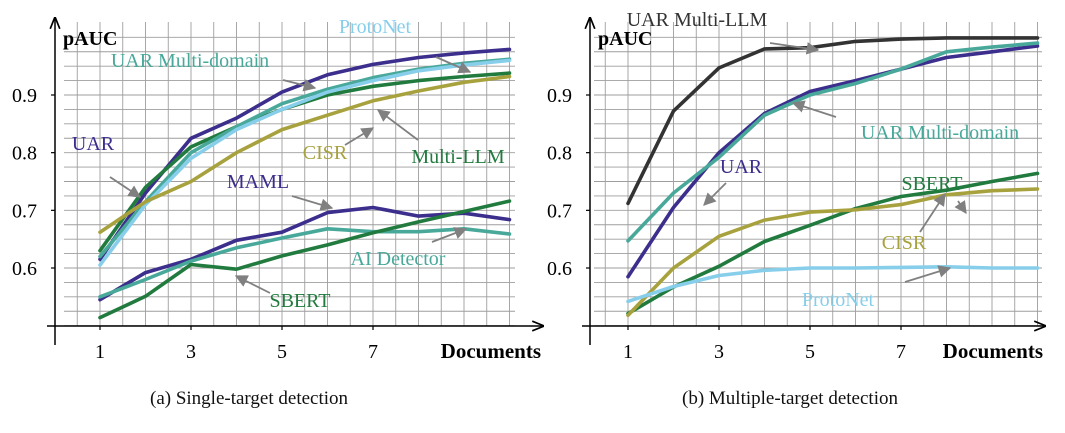 This screenshot has height=433, width=1065. What do you see at coordinates (398, 259) in the screenshot?
I see `series-label-ai-detector: AI Detector` at bounding box center [398, 259].